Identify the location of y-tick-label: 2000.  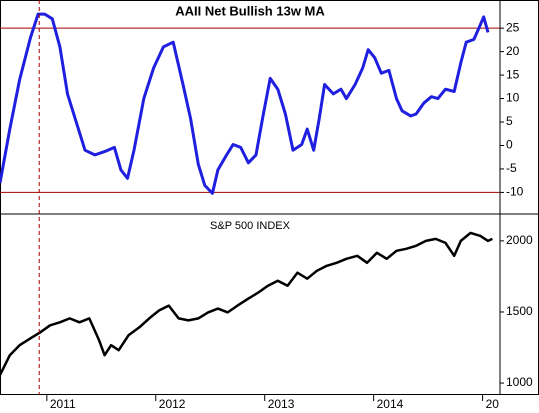
(519, 240).